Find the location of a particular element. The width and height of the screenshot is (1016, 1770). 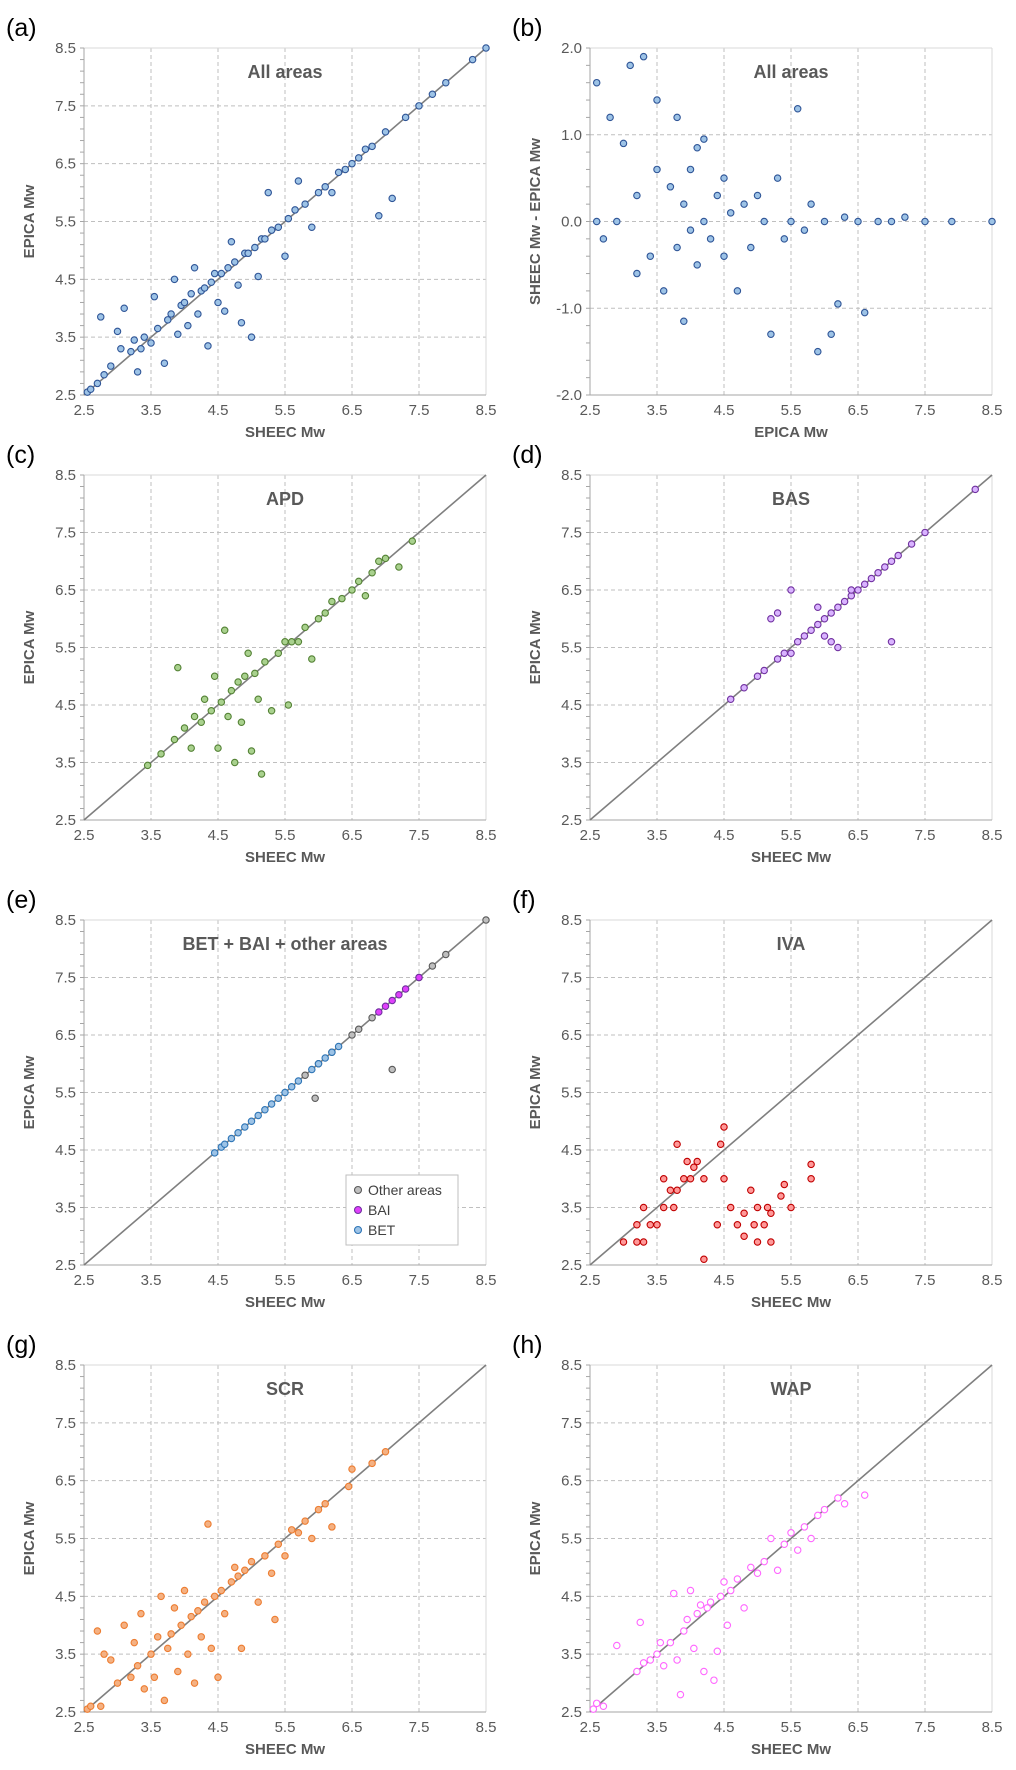

y-axis-label: EPICA Mw is located at coordinates (29, 1538).